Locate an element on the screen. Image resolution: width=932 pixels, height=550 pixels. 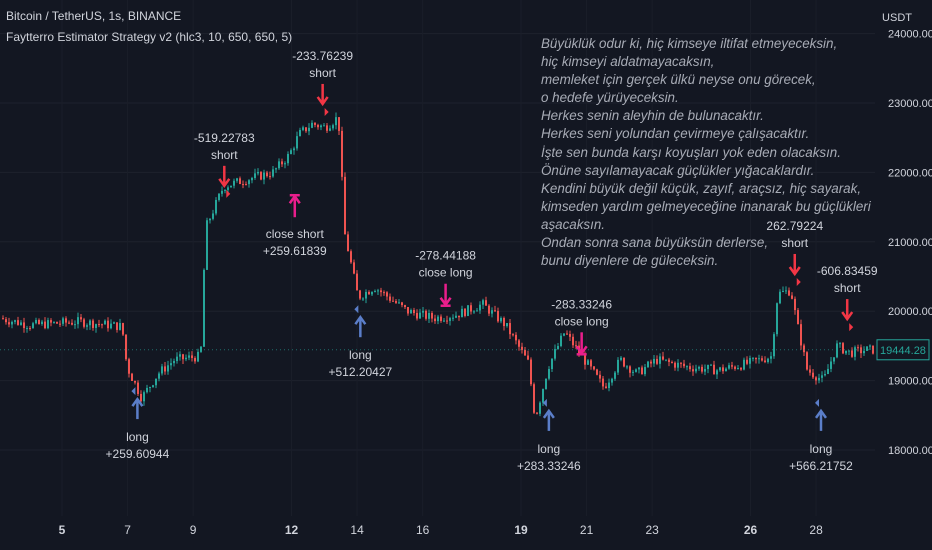
y-tick-label: 19000.00 is located at coordinates (910, 382).